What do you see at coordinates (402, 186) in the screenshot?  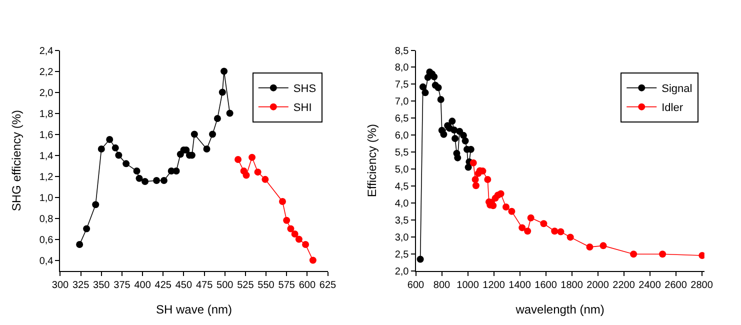 I see `y-tick-label: 4,5` at bounding box center [402, 186].